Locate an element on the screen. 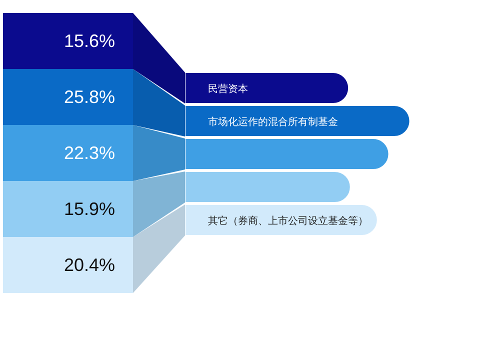 This screenshot has width=500, height=338. data-label: 20.4% is located at coordinates (89, 265).